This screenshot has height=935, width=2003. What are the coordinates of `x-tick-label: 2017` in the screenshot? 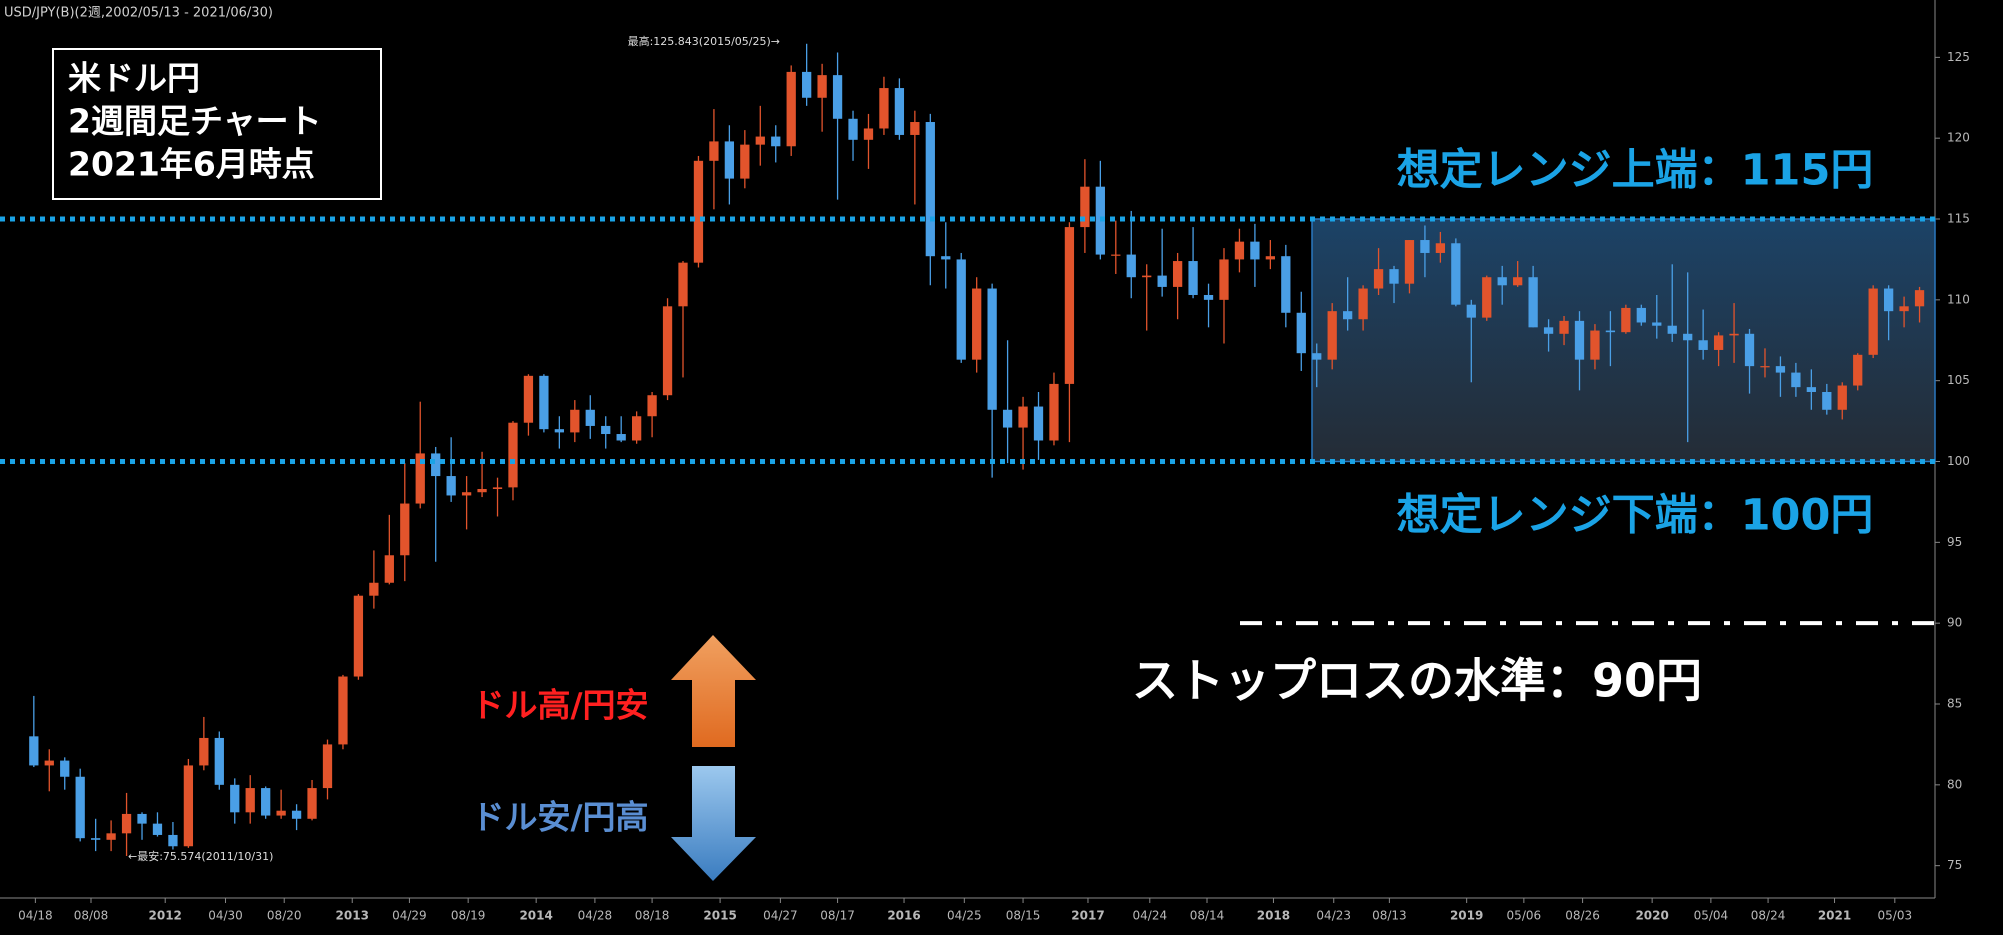 It's located at (1087, 916).